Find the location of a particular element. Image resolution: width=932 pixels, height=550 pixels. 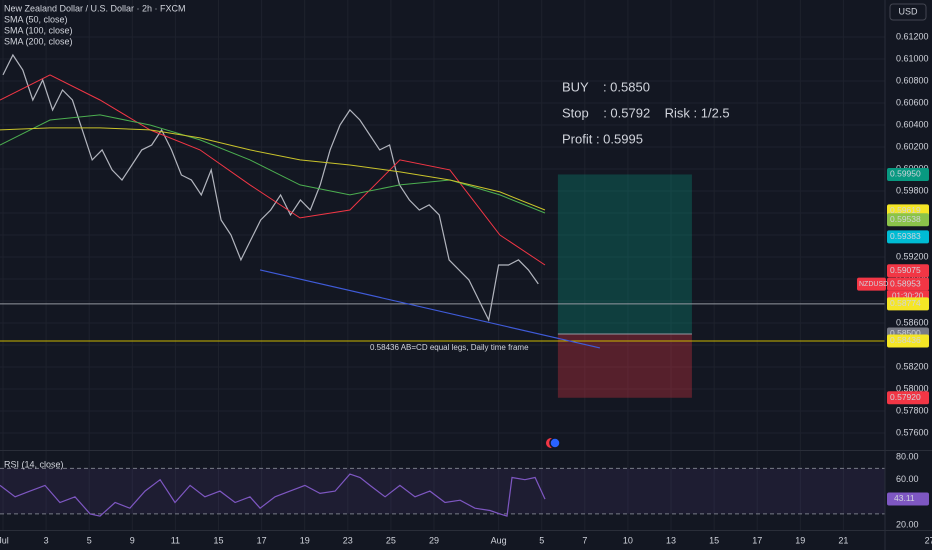

loss-zone is located at coordinates (624, 365).